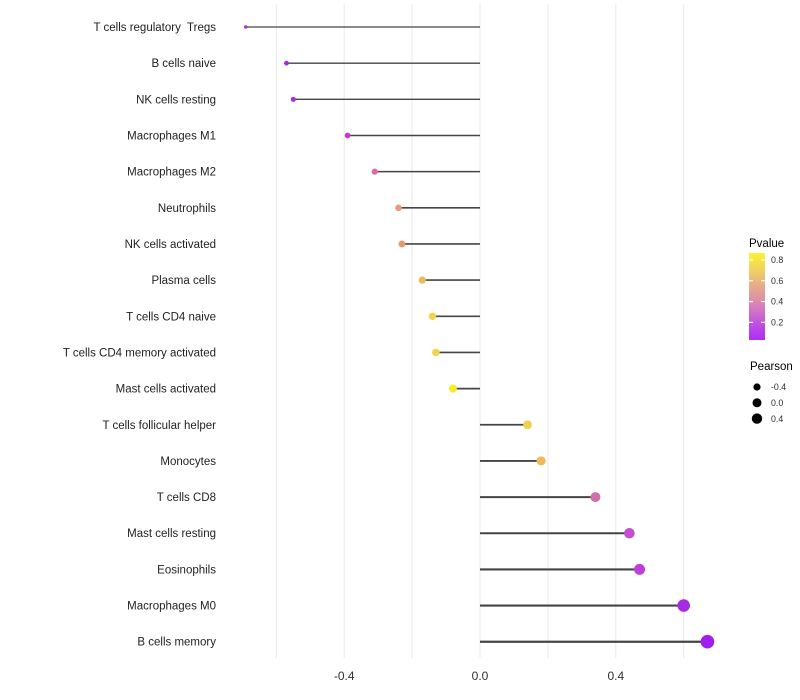  I want to click on x-tick-label: 0.0, so click(480, 676).